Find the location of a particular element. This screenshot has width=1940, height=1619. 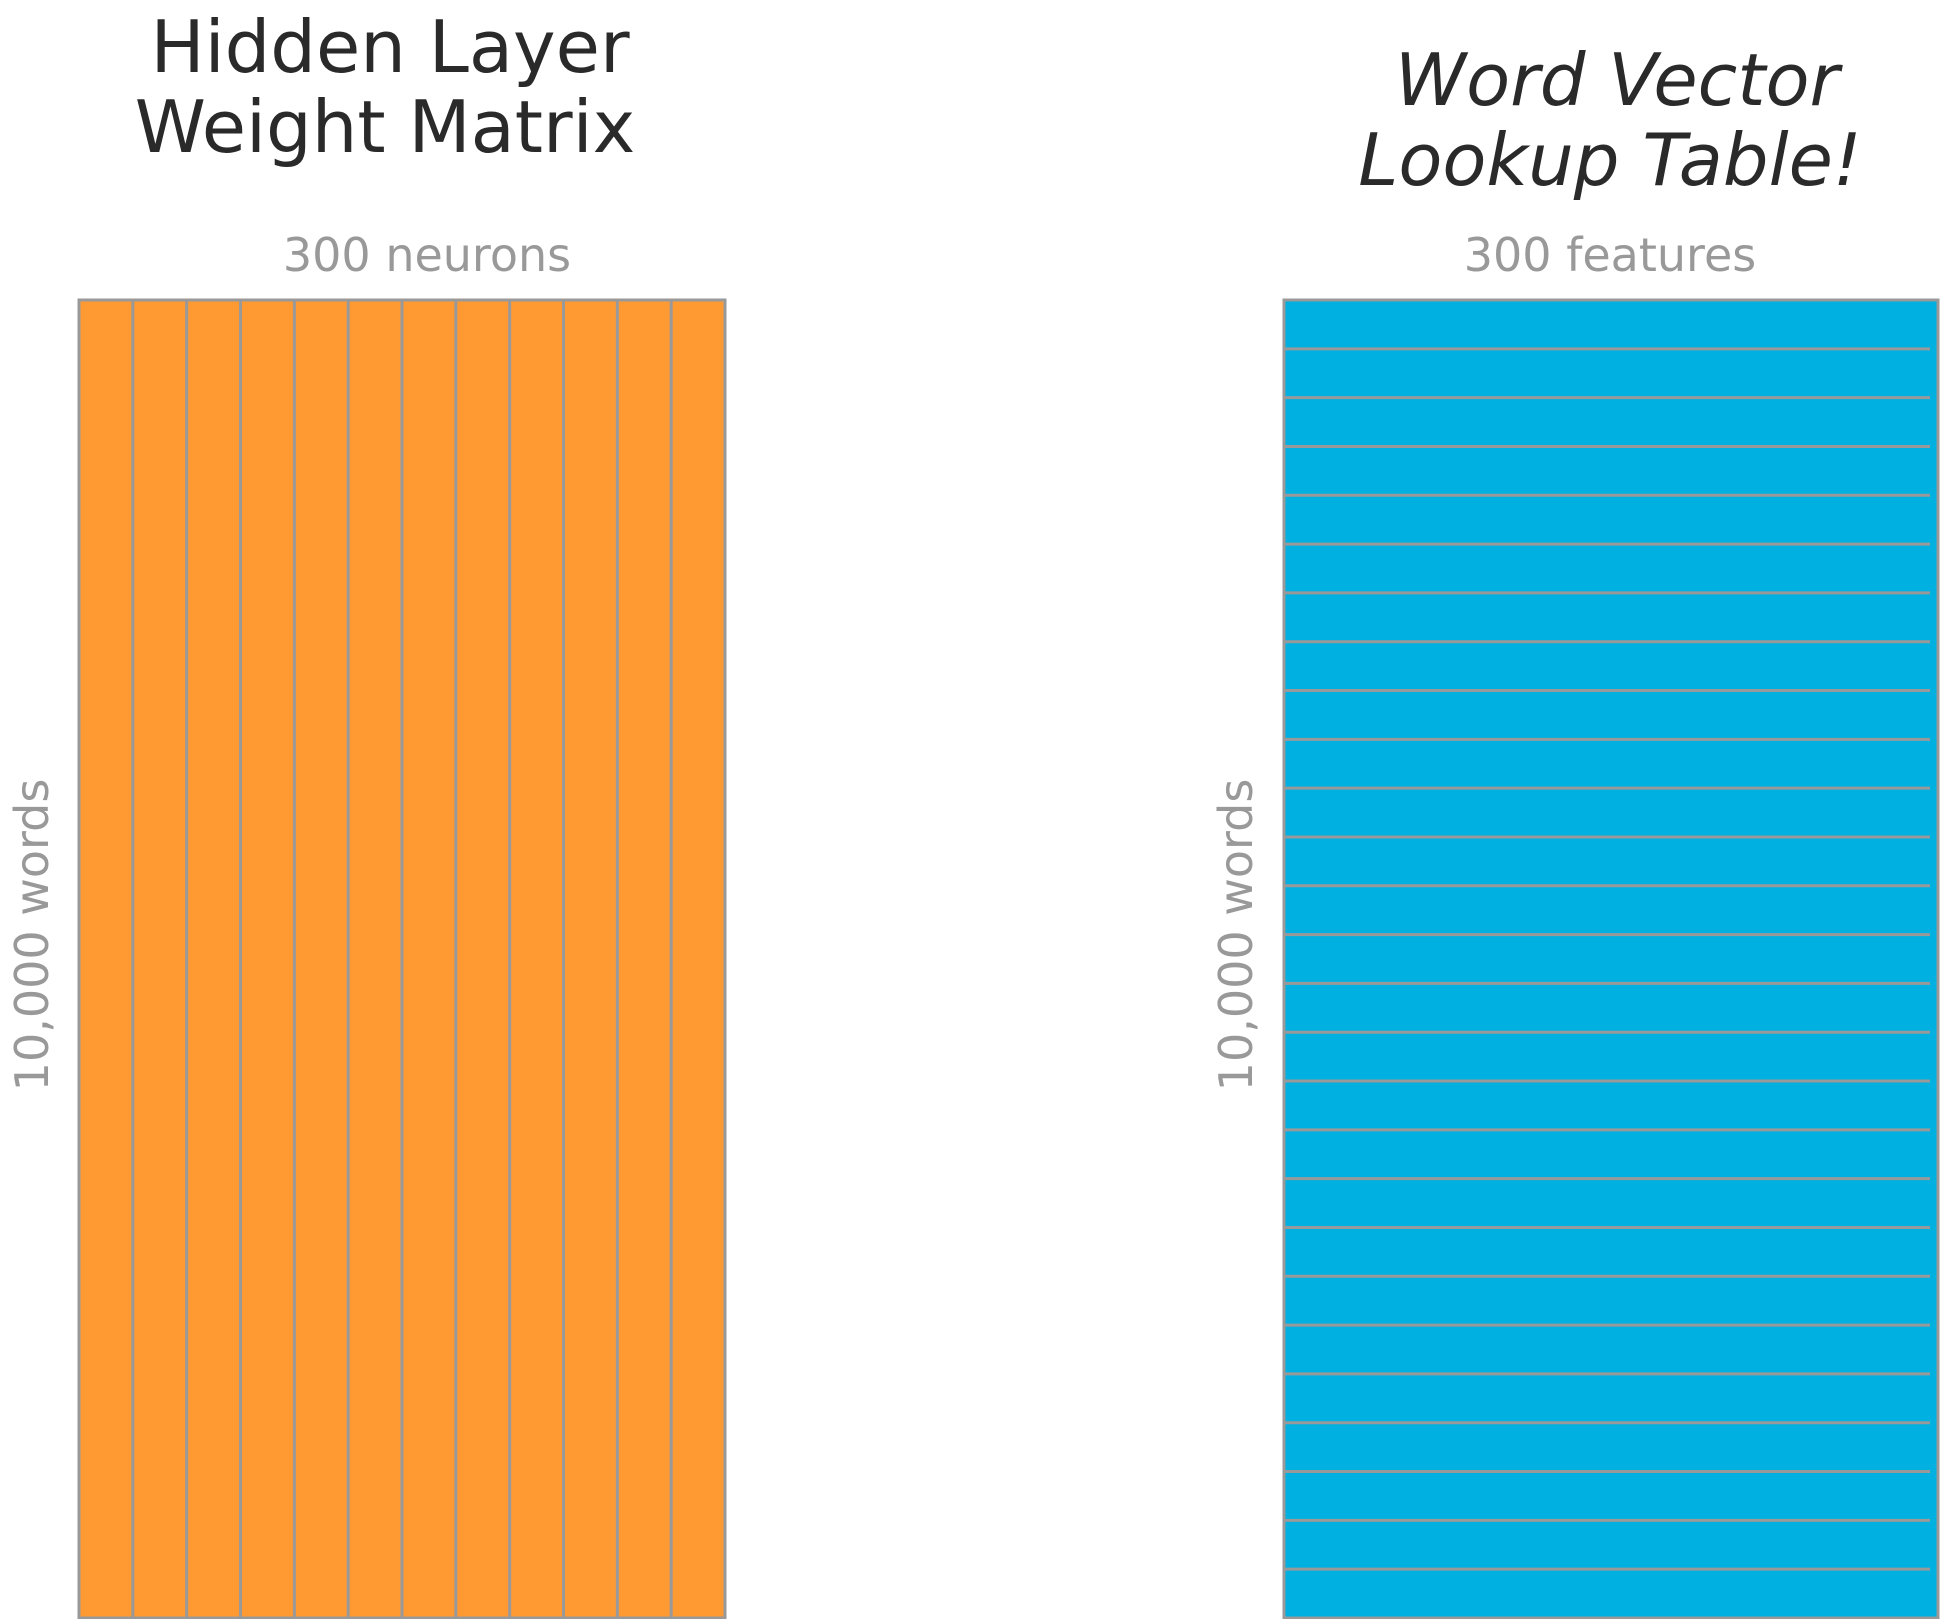

right-title-line1: Word Vector is located at coordinates (1619, 80).